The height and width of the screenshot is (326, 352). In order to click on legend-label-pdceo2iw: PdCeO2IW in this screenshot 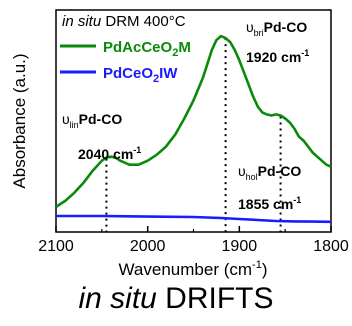, I will do `click(140, 75)`.